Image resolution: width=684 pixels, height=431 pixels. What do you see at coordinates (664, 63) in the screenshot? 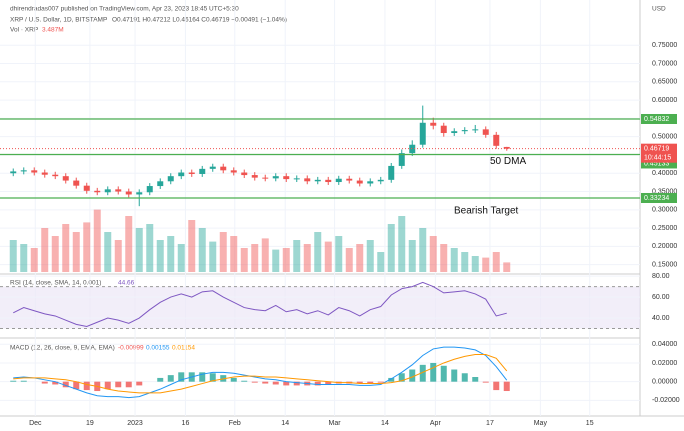
I see `y-tick-label: 0.70000` at bounding box center [664, 63].